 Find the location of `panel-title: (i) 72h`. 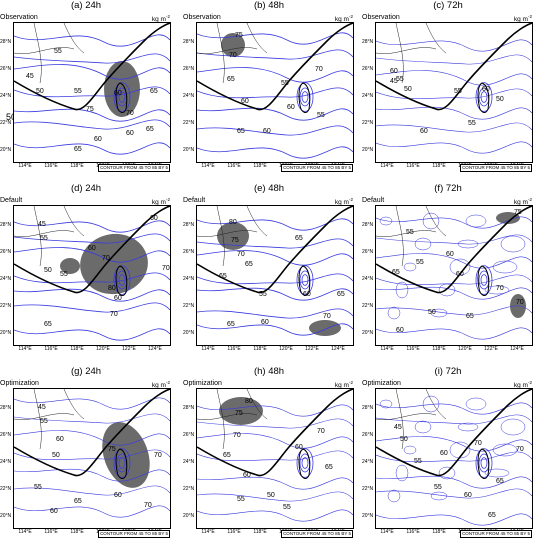

panel-title: (i) 72h is located at coordinates (448, 371).